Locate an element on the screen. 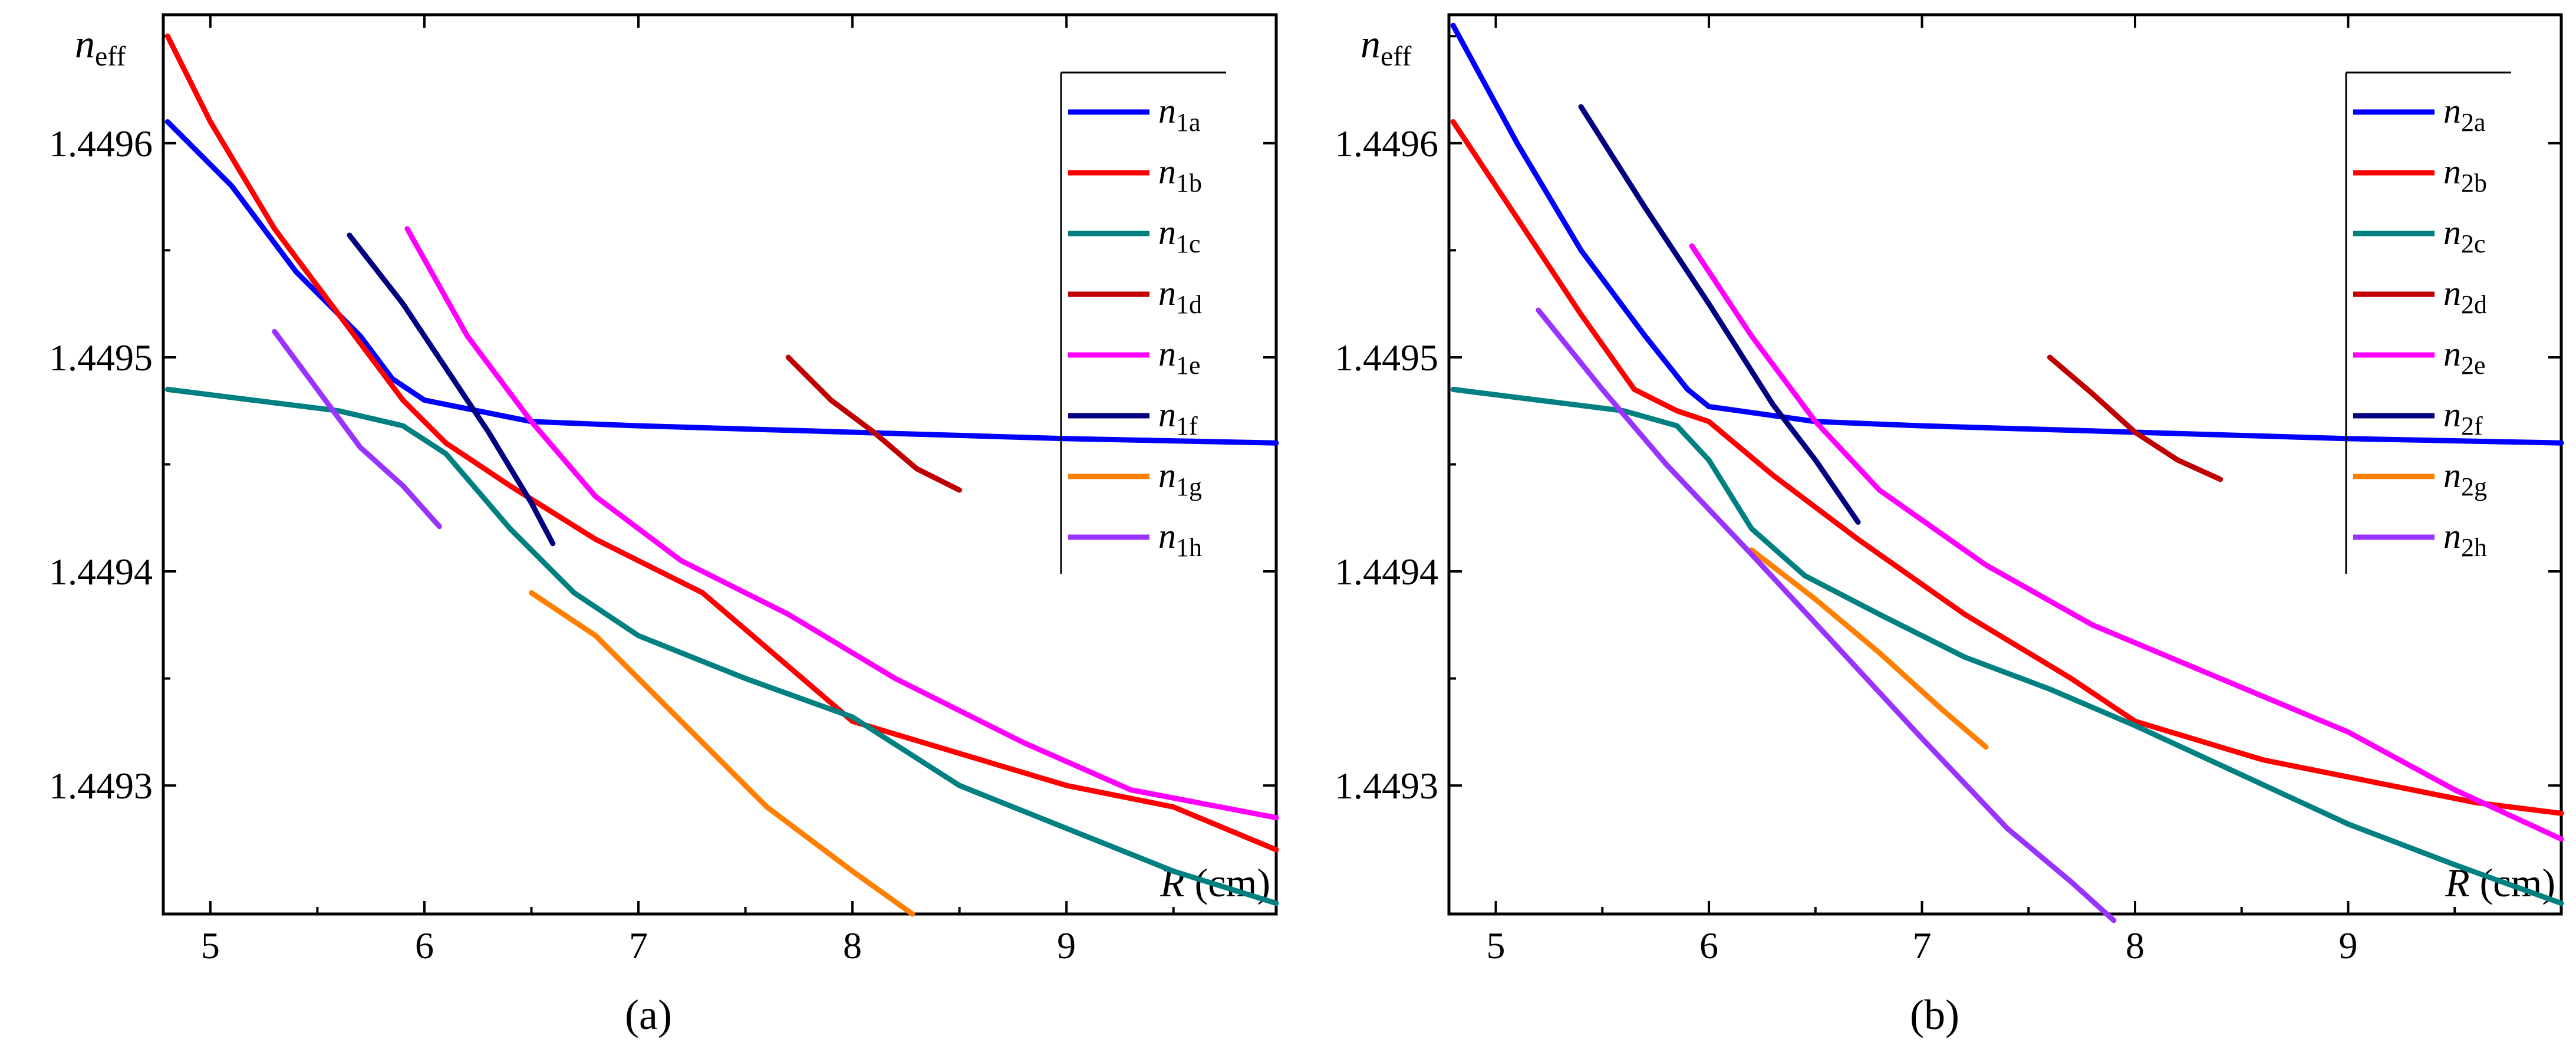  legend-label-sub: 2e is located at coordinates (2473, 366).